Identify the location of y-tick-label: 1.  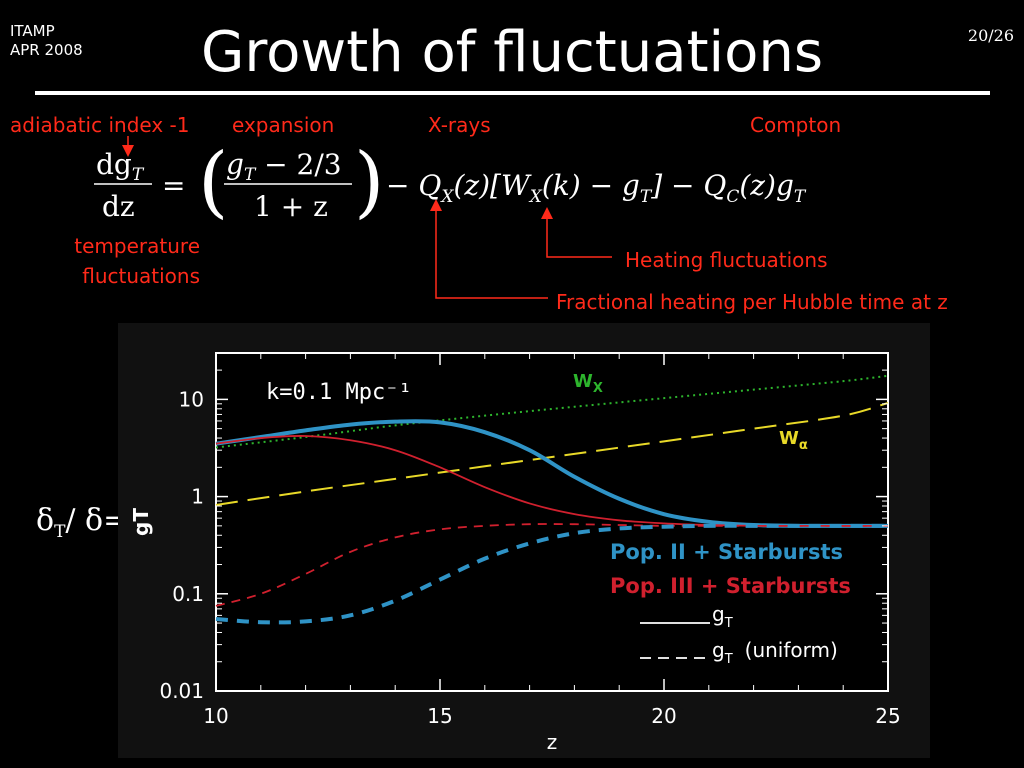
(197, 497).